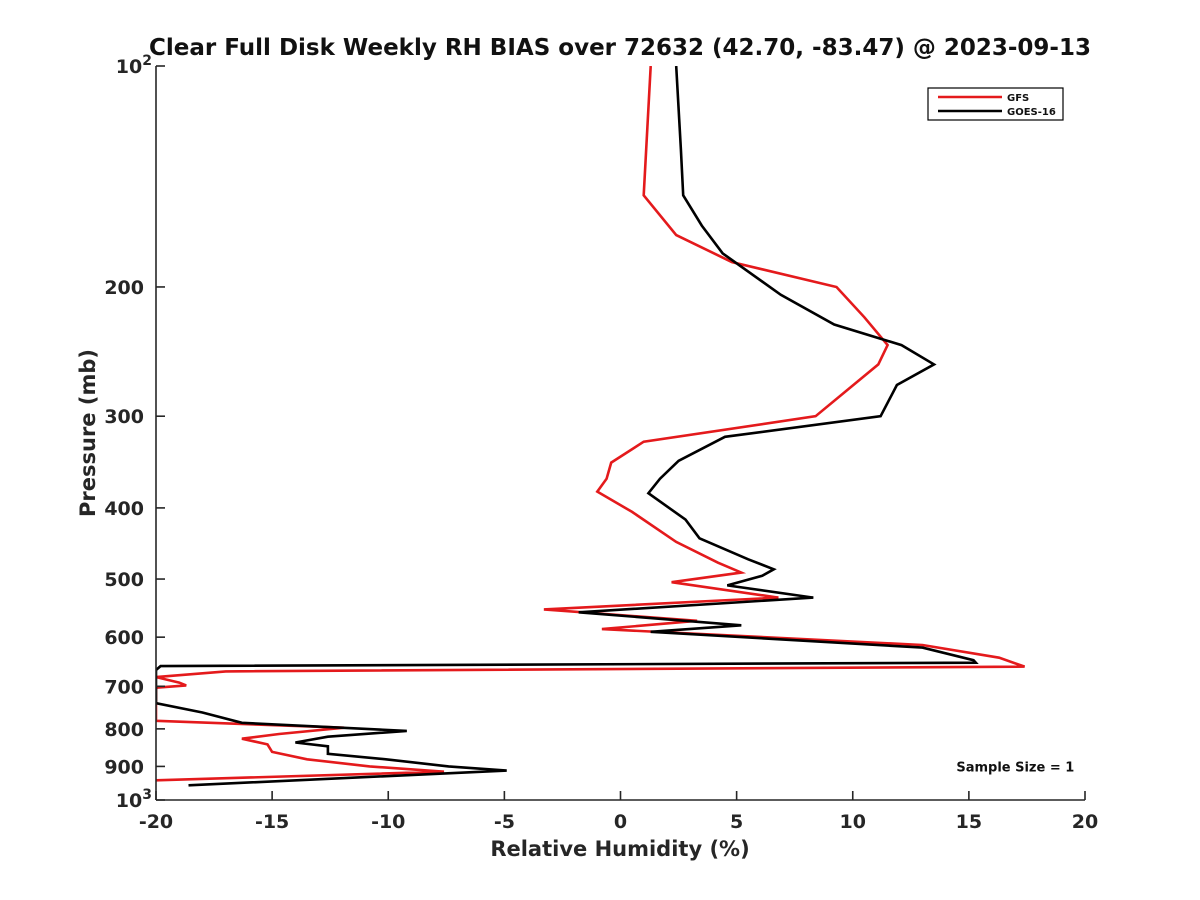  I want to click on y-tick-label: 300, so click(124, 417).